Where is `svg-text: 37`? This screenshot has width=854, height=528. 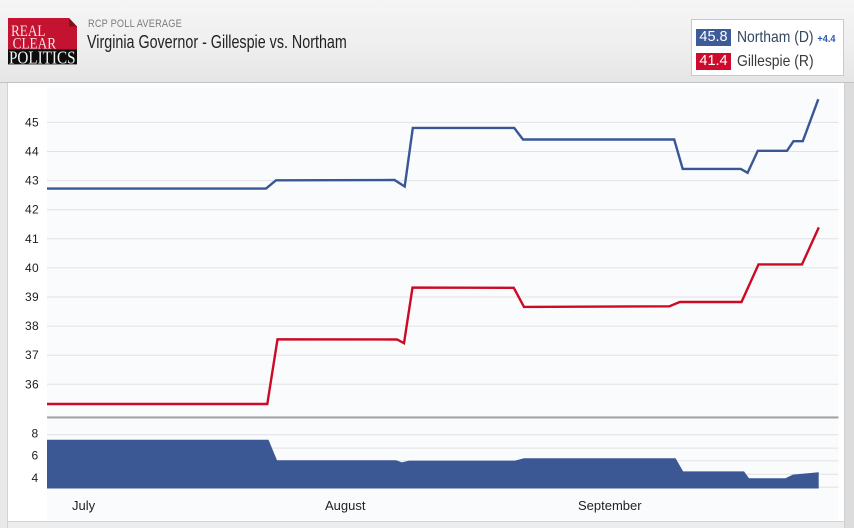
svg-text: 37 is located at coordinates (32, 355).